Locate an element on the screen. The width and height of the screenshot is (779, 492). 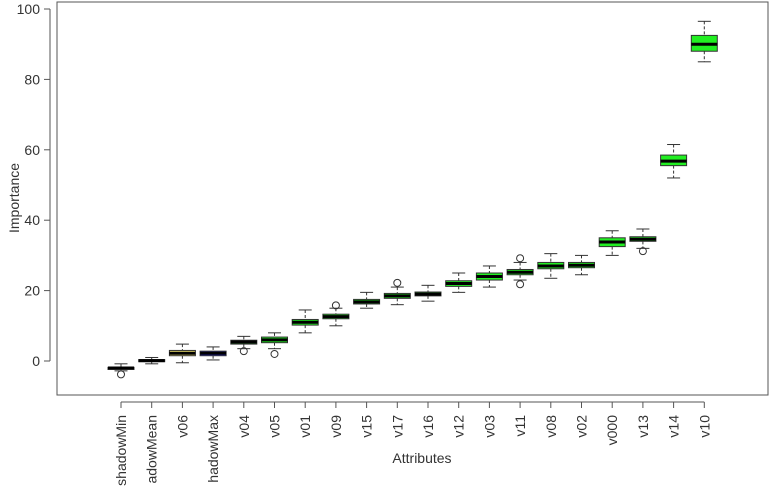
box-v11 is located at coordinates (520, 271).